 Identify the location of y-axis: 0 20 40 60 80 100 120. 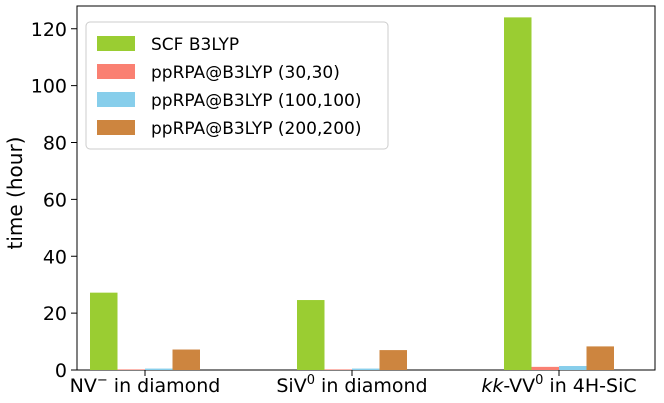
(54, 200).